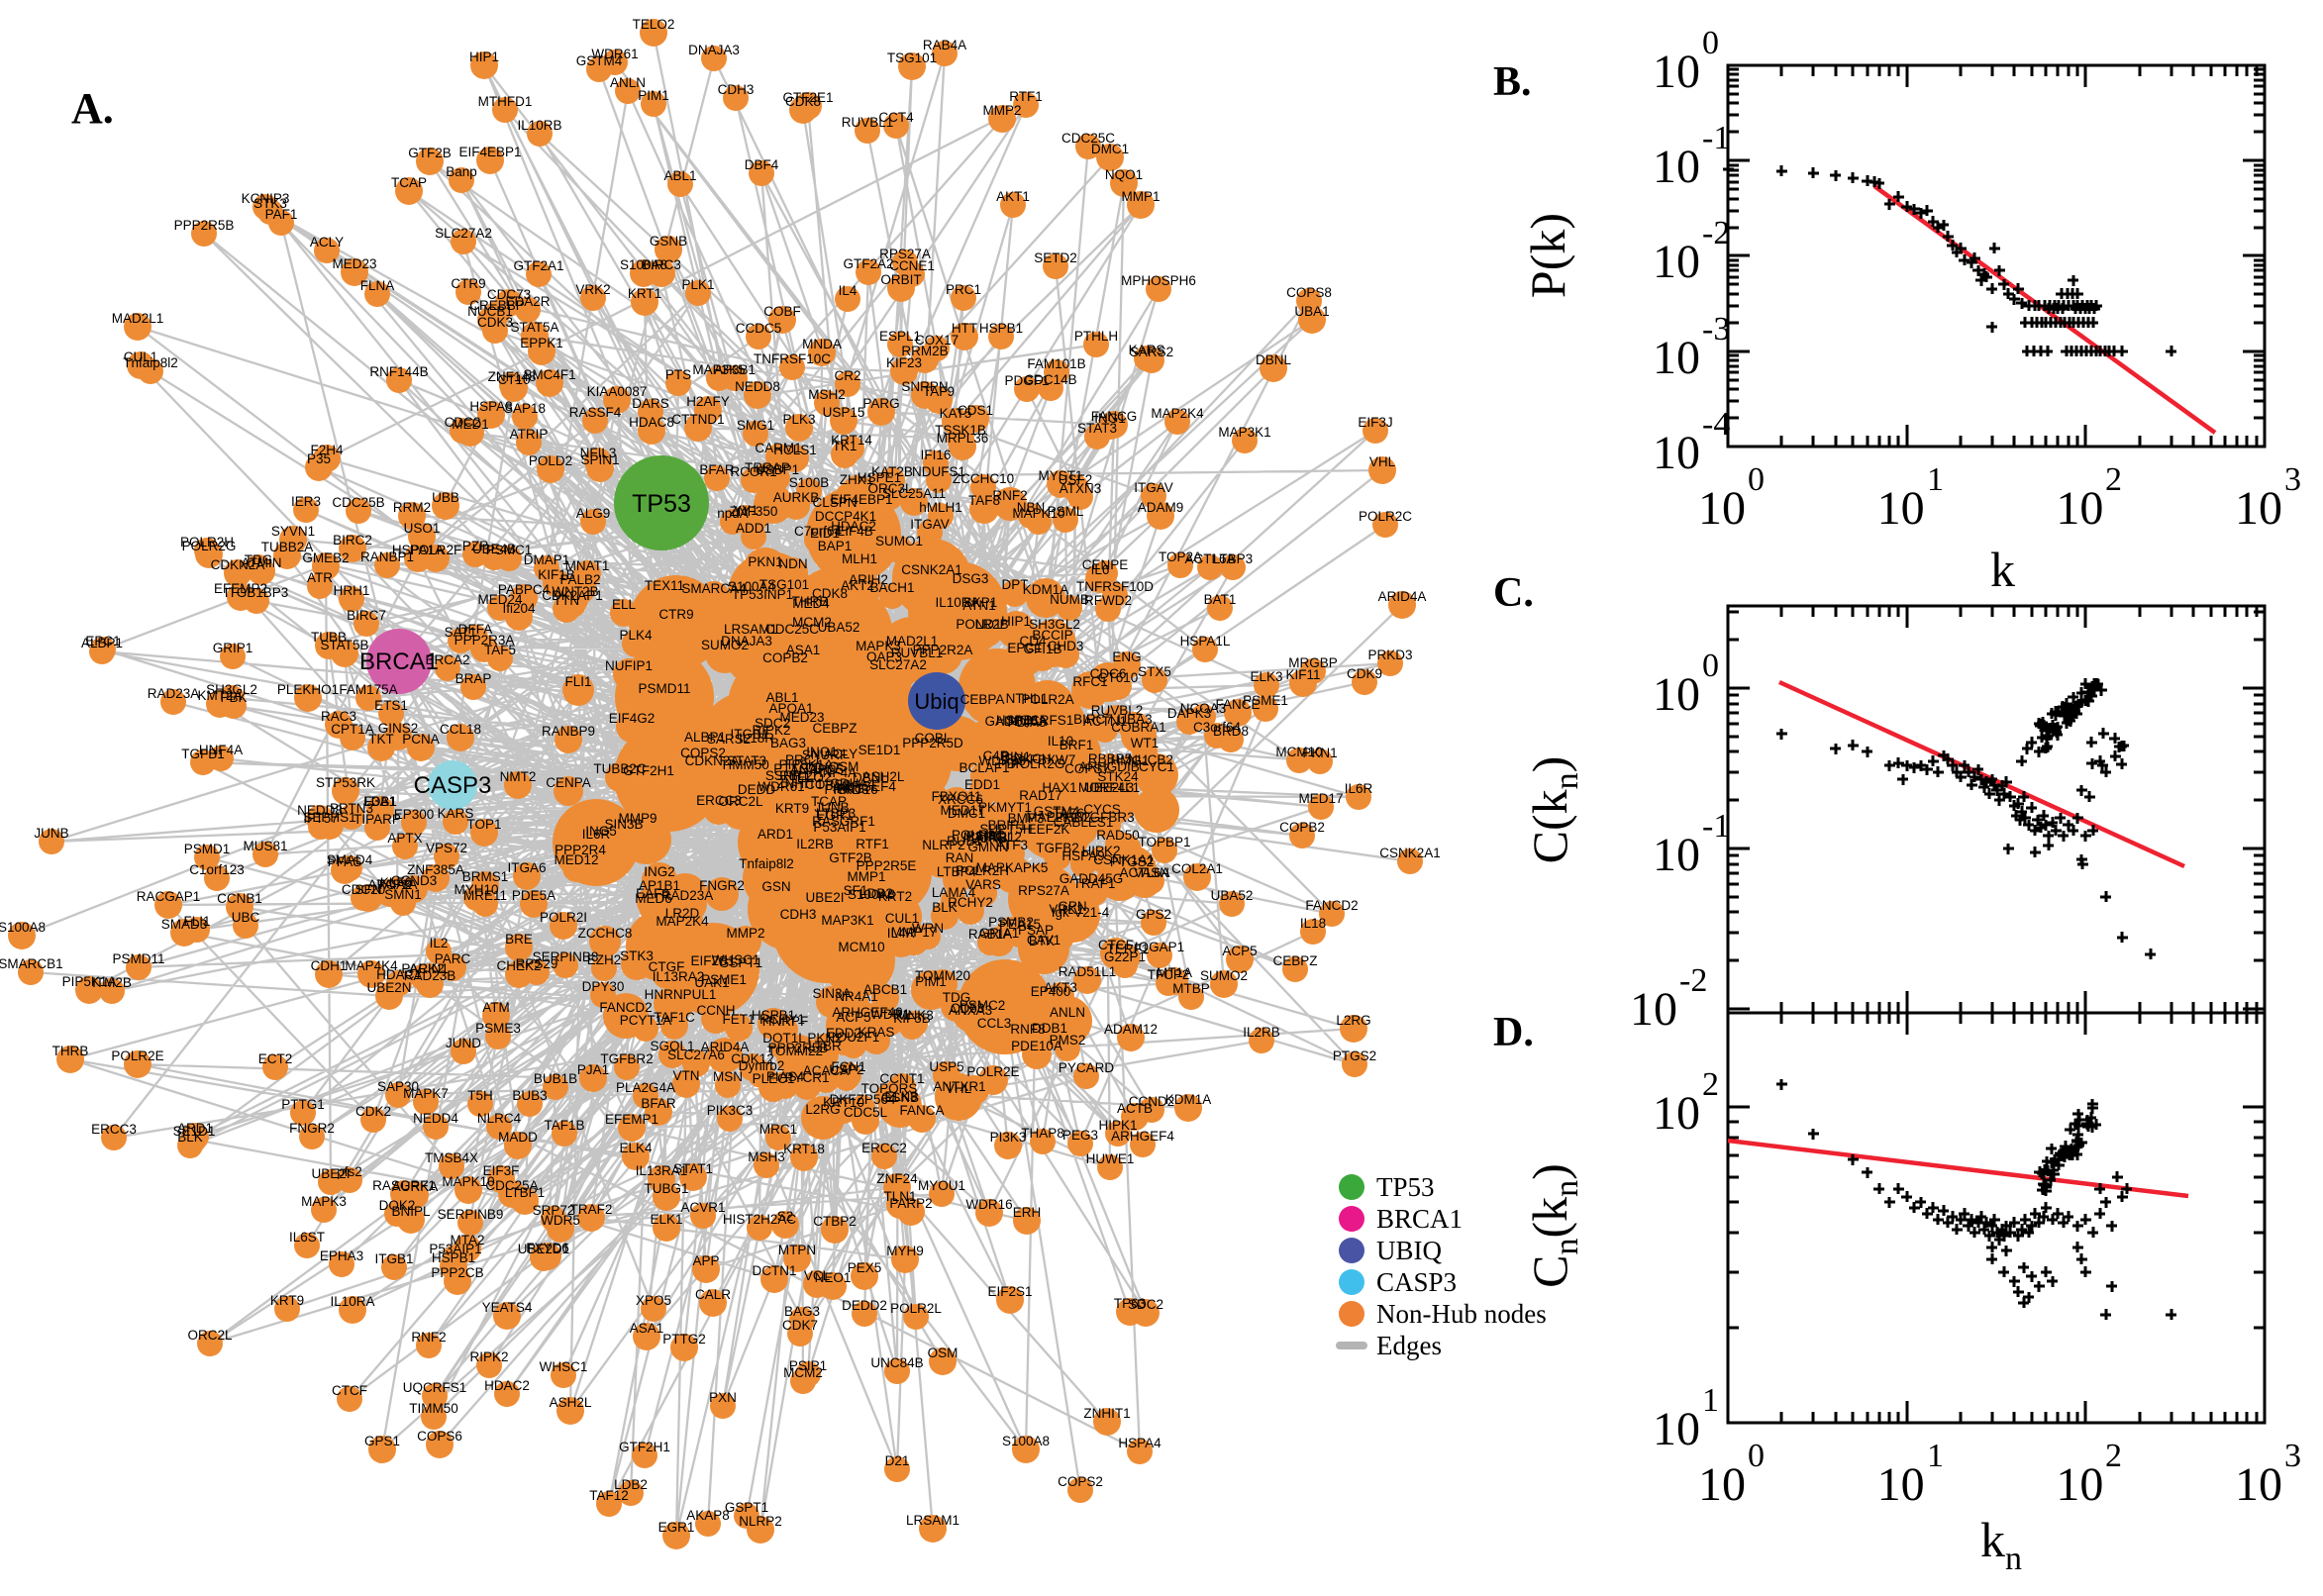  Describe the element at coordinates (696, 1055) in the screenshot. I see `svg-text: SLC27A6` at that location.